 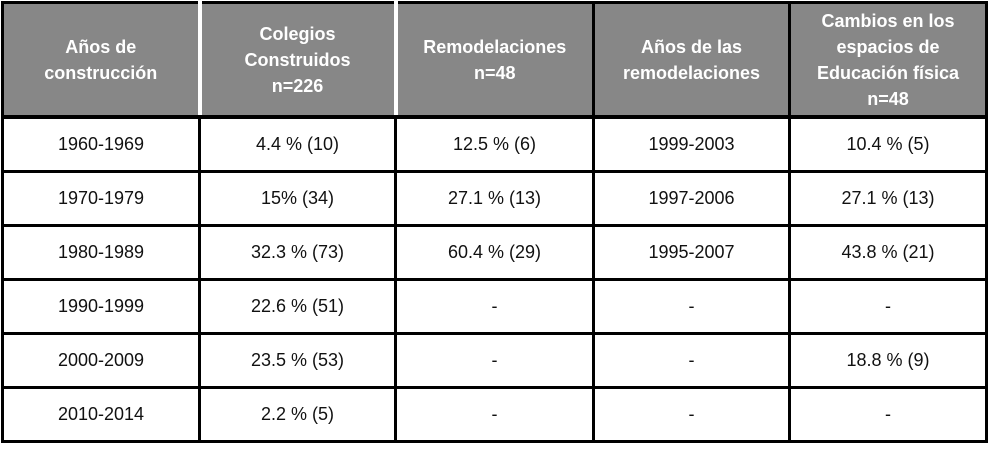 I want to click on cell-colegios-construidos: 23.5 % (53), so click(x=297, y=360).